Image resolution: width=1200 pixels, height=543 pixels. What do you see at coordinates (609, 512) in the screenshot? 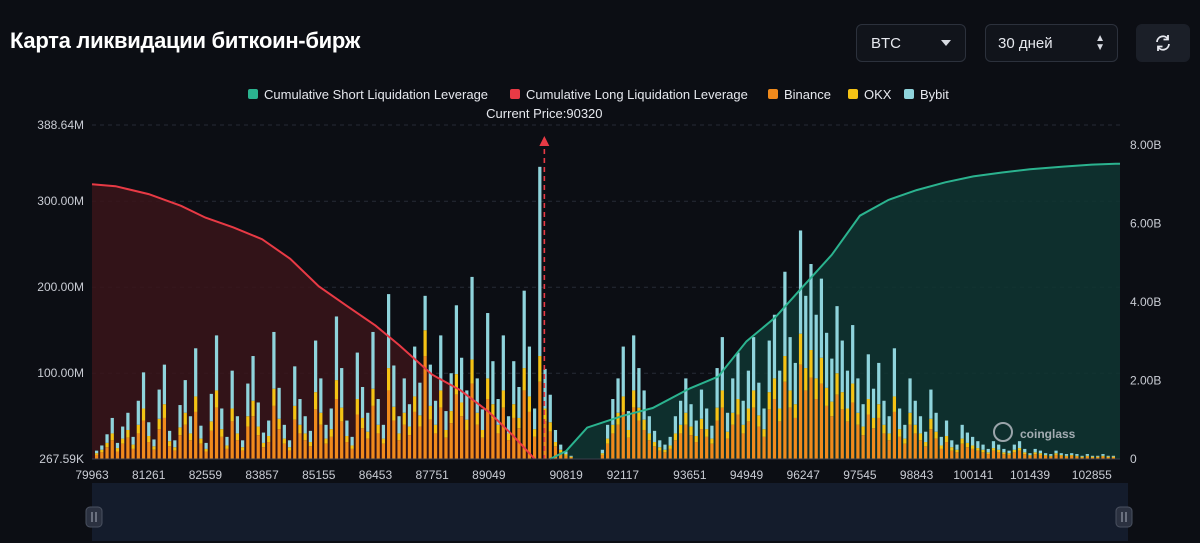
I see `range-slider` at bounding box center [609, 512].